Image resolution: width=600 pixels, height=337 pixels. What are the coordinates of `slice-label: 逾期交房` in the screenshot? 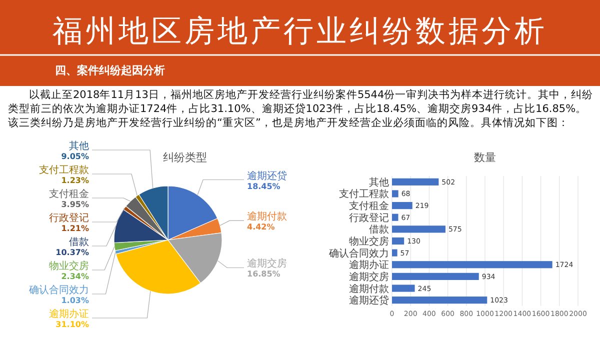 It's located at (267, 264).